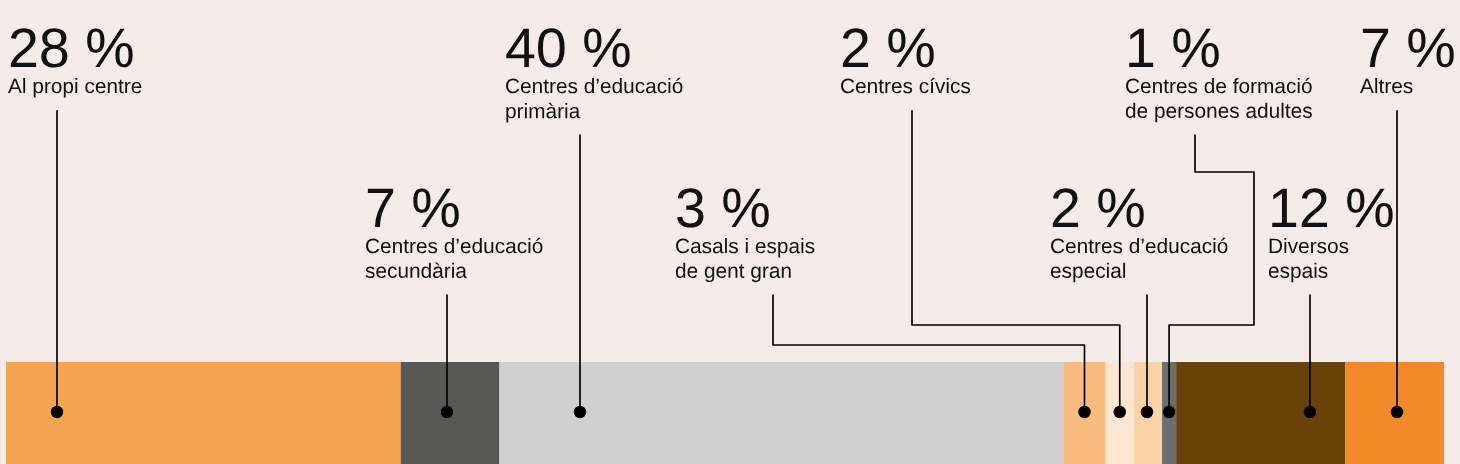  What do you see at coordinates (906, 85) in the screenshot?
I see `text: Centres cívics` at bounding box center [906, 85].